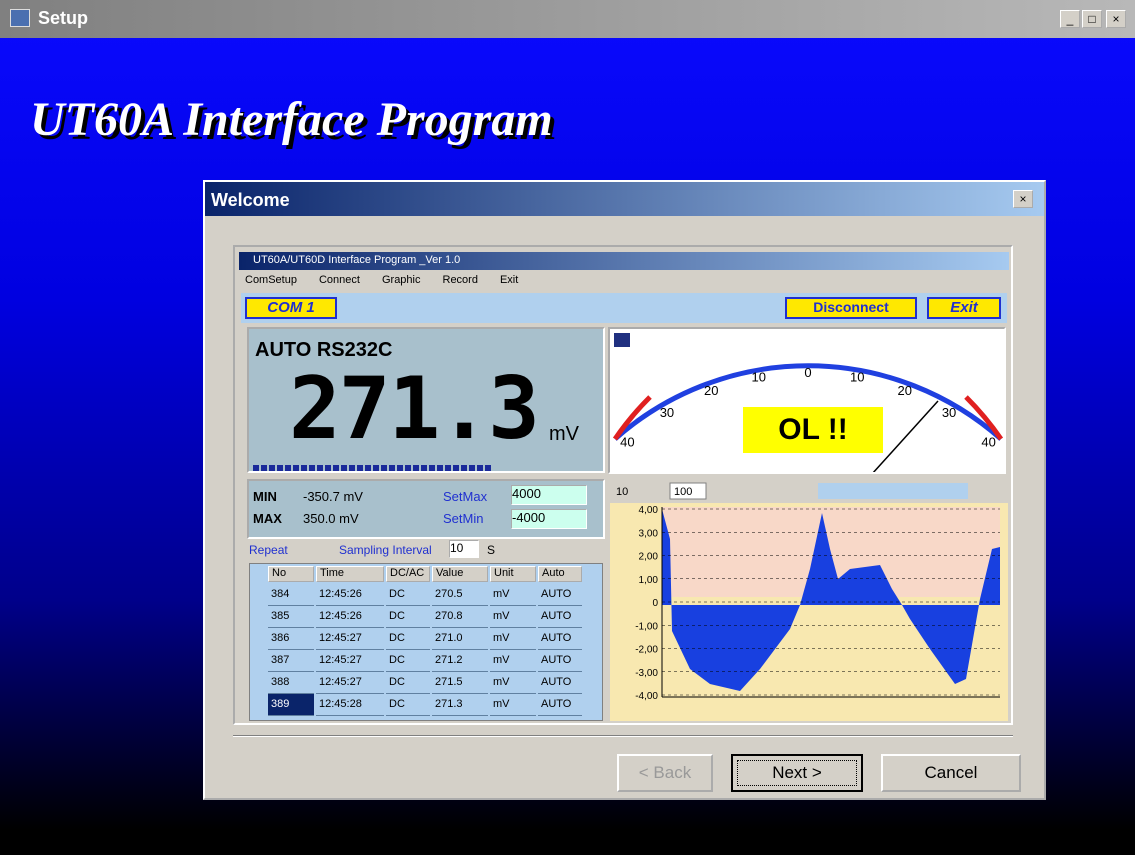  What do you see at coordinates (1116, 19) in the screenshot?
I see `close-button: ×` at bounding box center [1116, 19].